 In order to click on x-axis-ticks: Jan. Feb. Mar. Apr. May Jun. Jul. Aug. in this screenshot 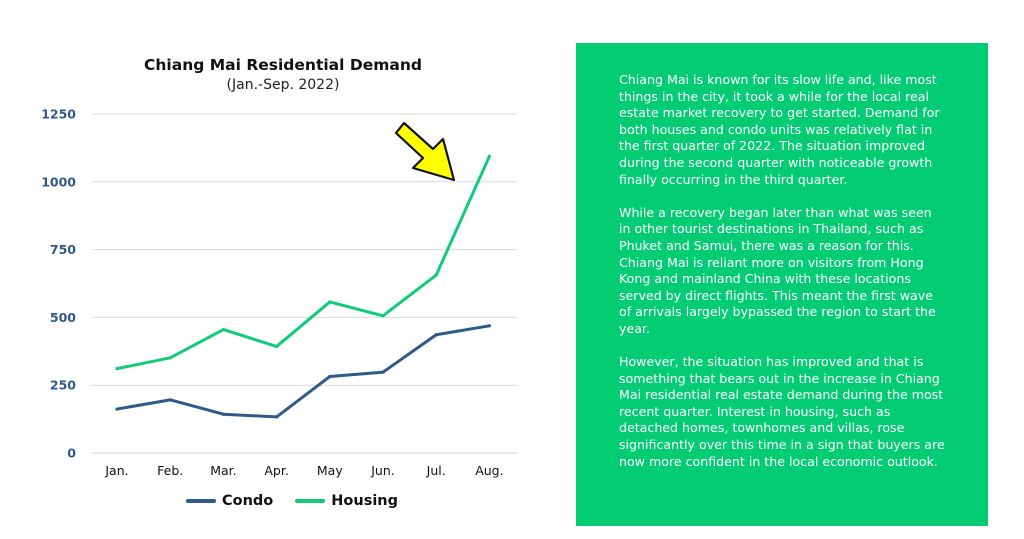, I will do `click(303, 470)`.